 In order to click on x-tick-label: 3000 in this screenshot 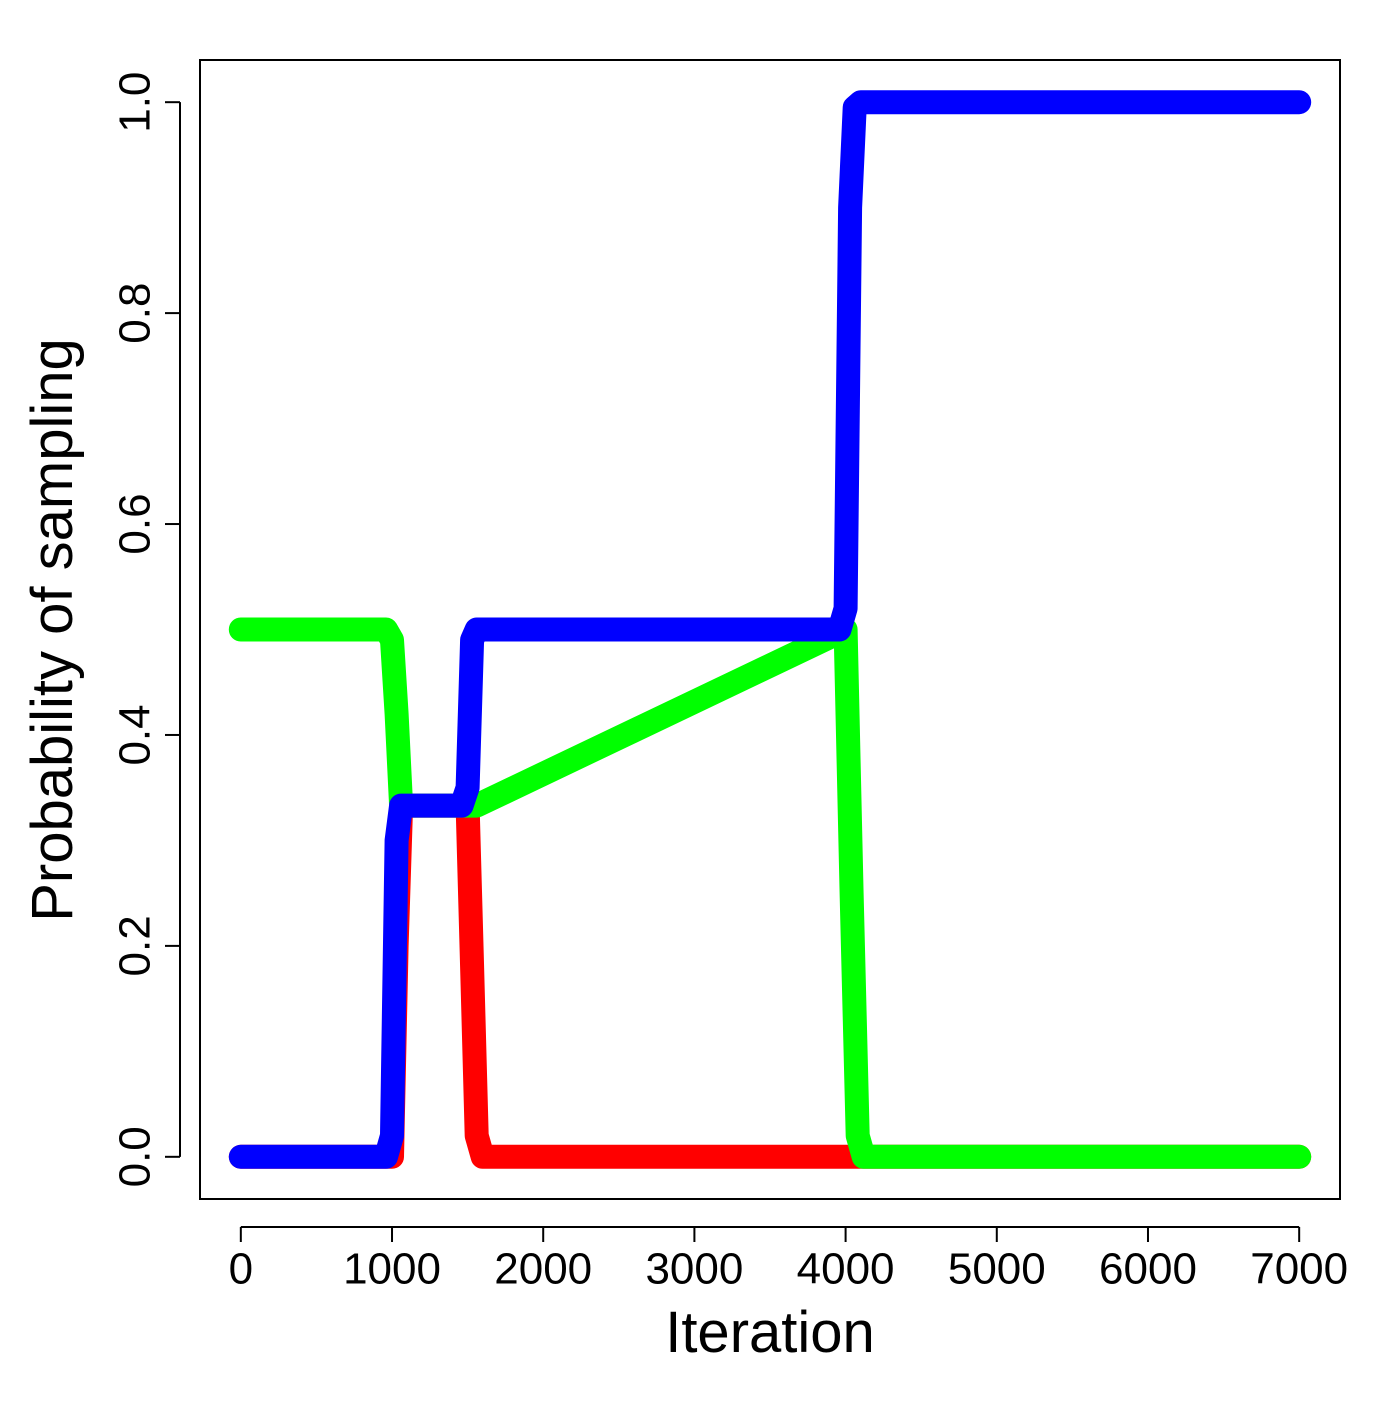, I will do `click(694, 1269)`.